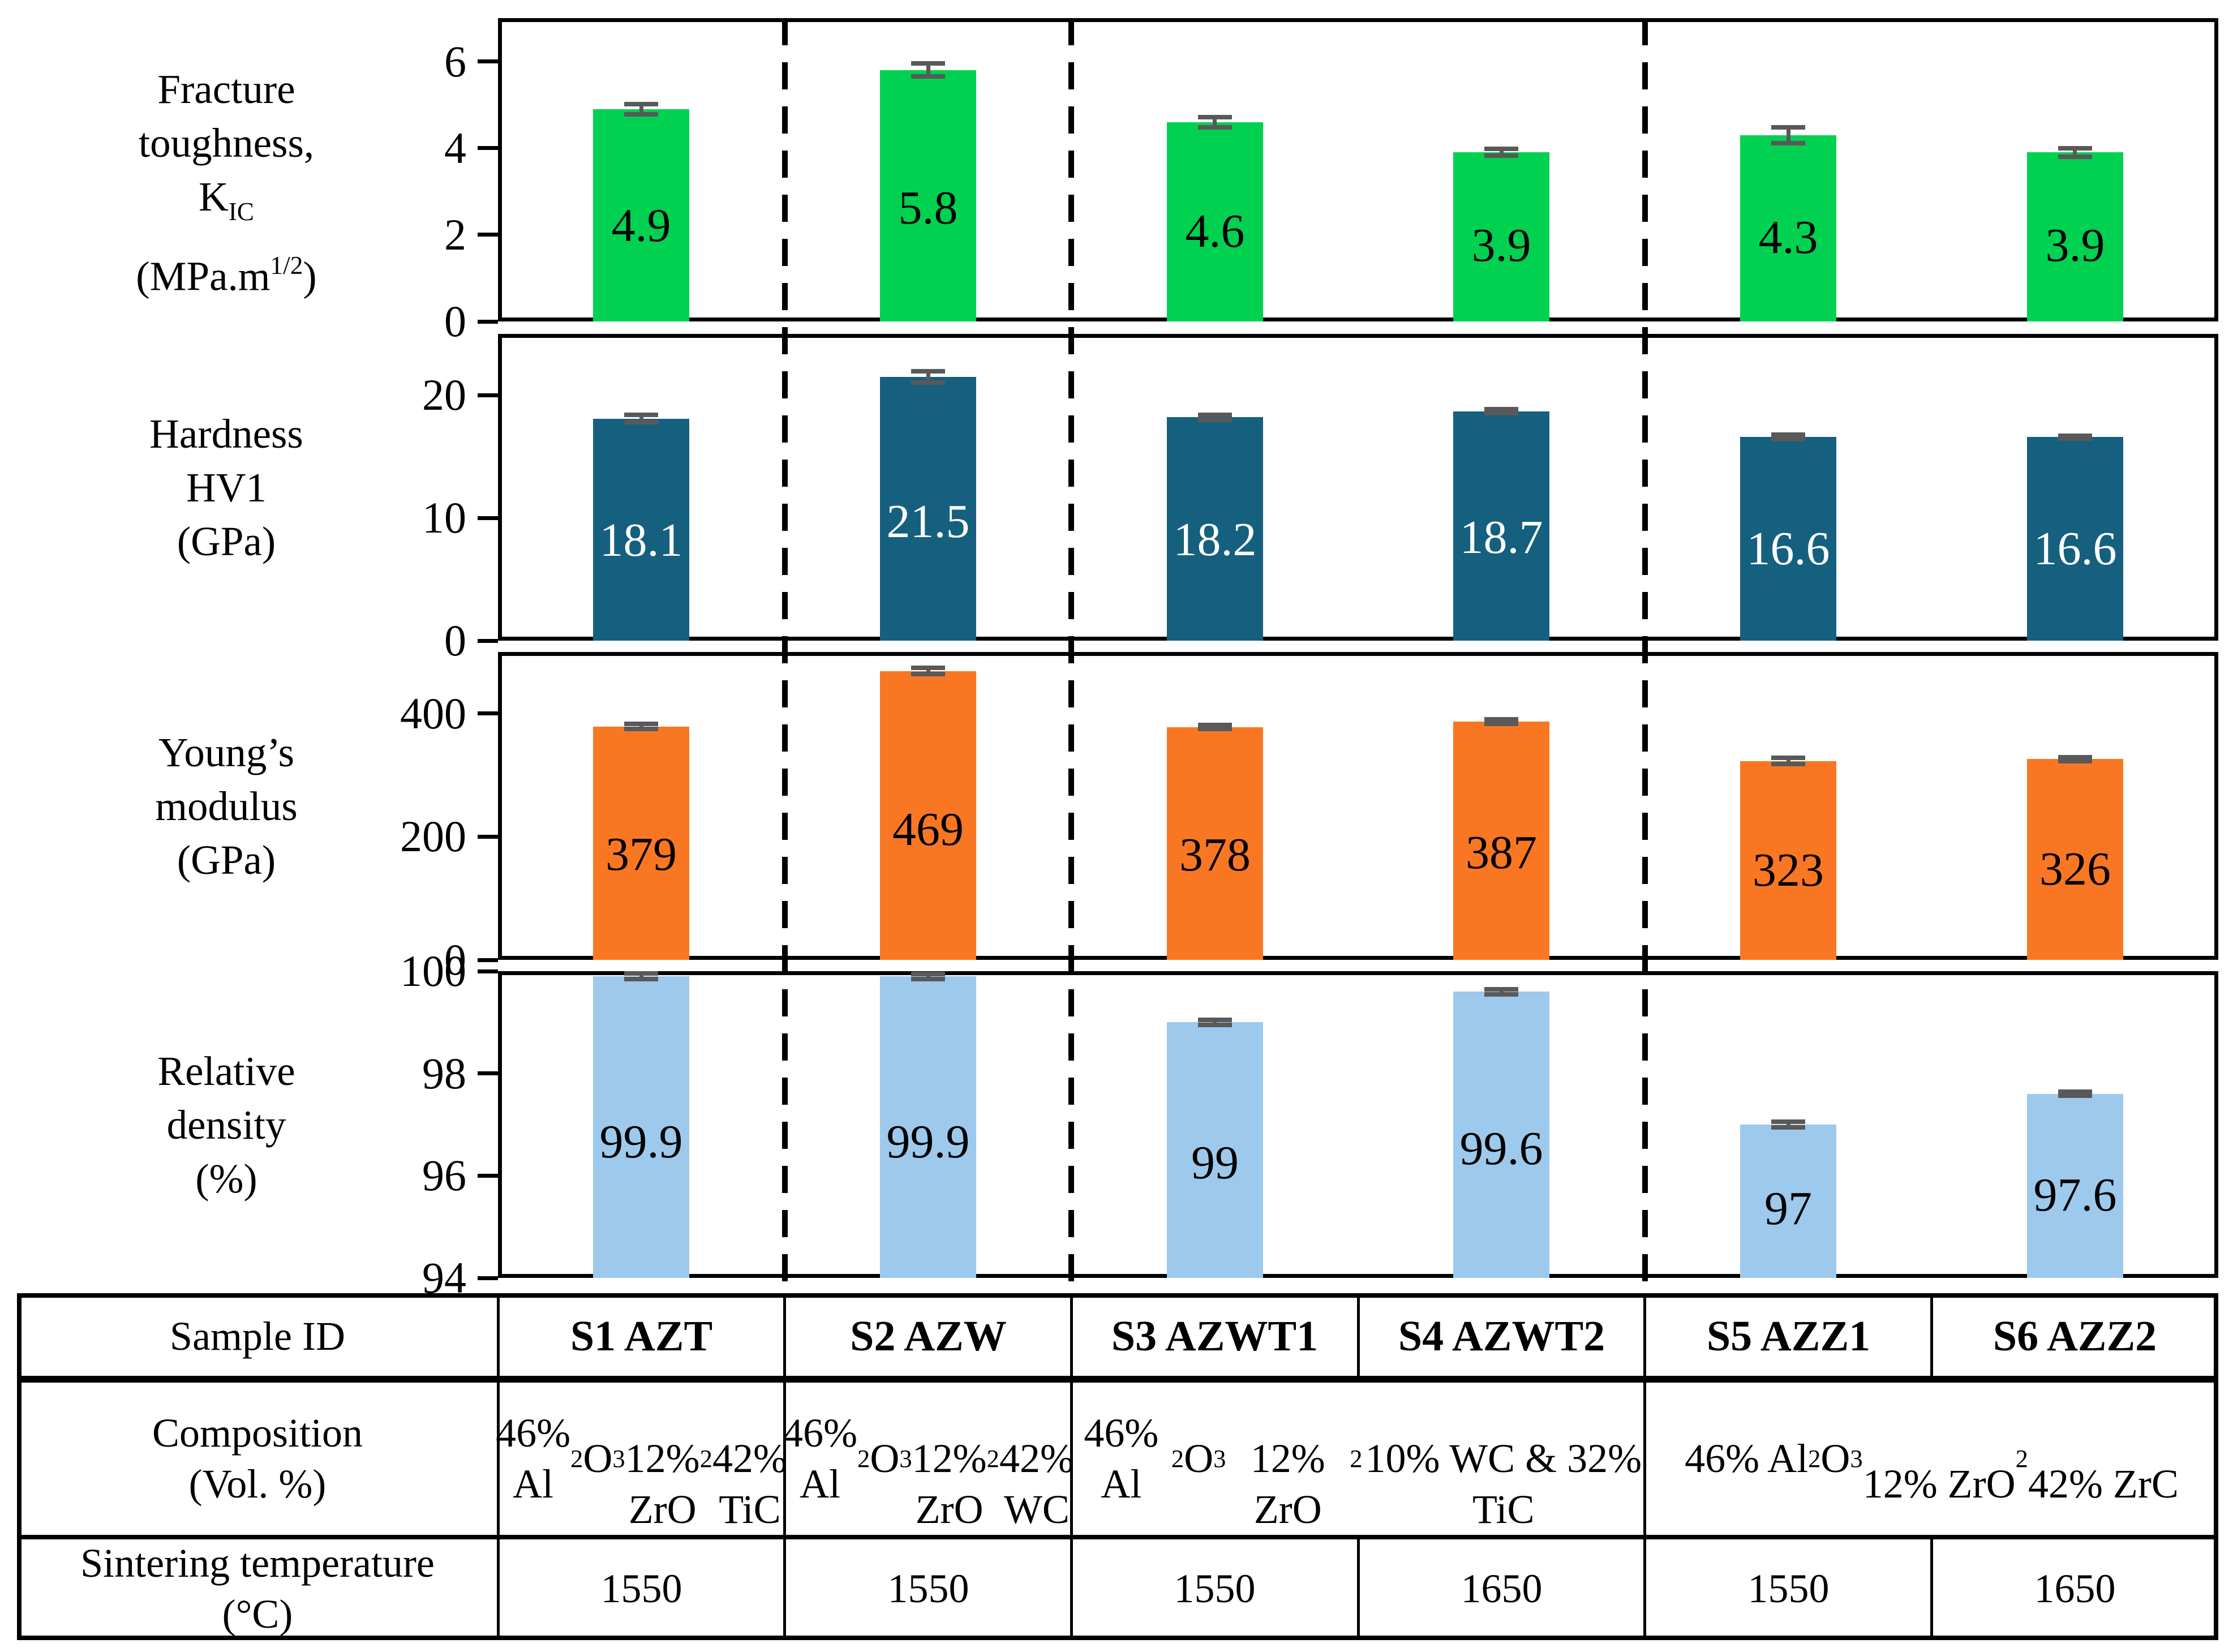 This screenshot has height=1652, width=2233. Describe the element at coordinates (928, 521) in the screenshot. I see `bar-value-label-hardness-1: 21.5` at that location.